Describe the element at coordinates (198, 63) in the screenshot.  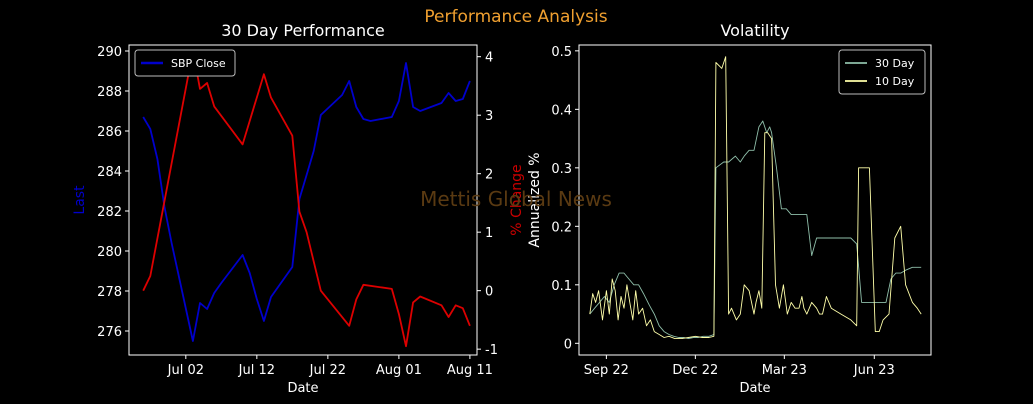
I see `legend-label: SBP Close` at that location.